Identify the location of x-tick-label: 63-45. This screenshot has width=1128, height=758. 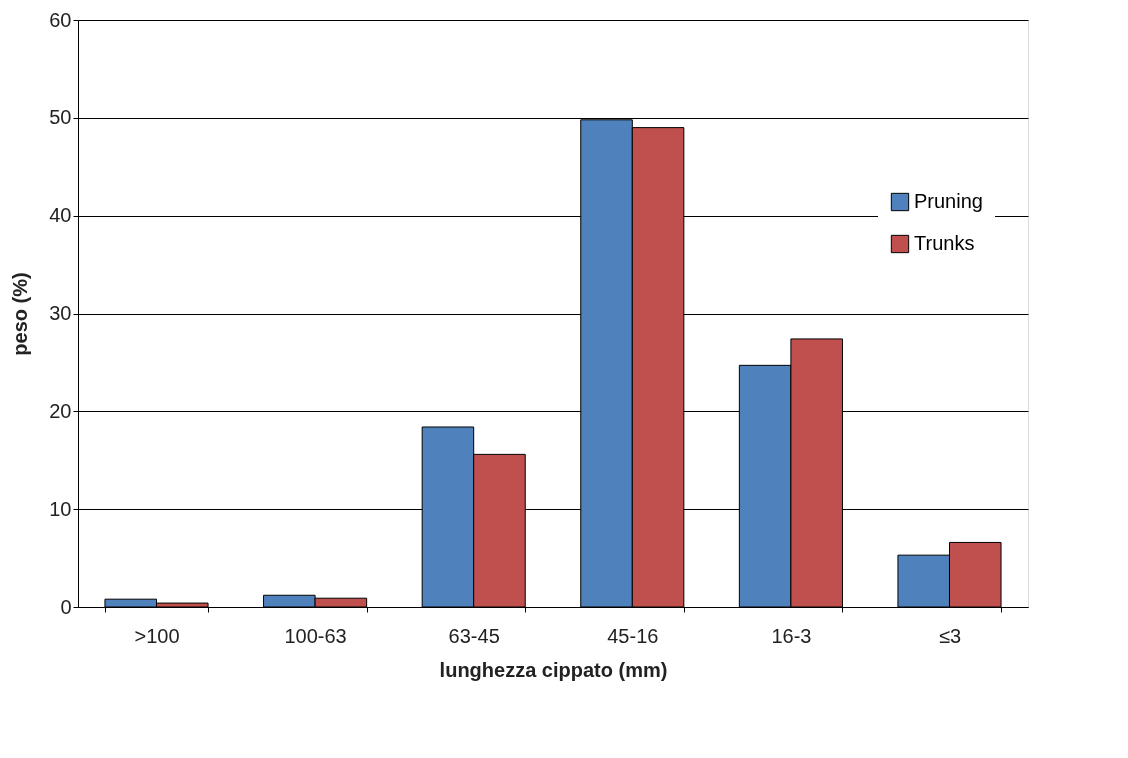
(474, 635).